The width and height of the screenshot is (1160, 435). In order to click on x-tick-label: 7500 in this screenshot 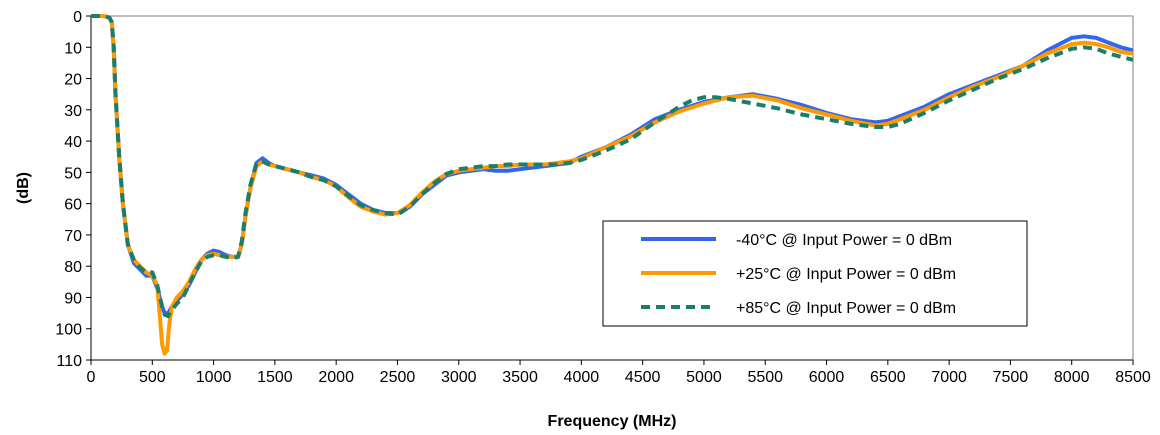, I will do `click(1011, 377)`.